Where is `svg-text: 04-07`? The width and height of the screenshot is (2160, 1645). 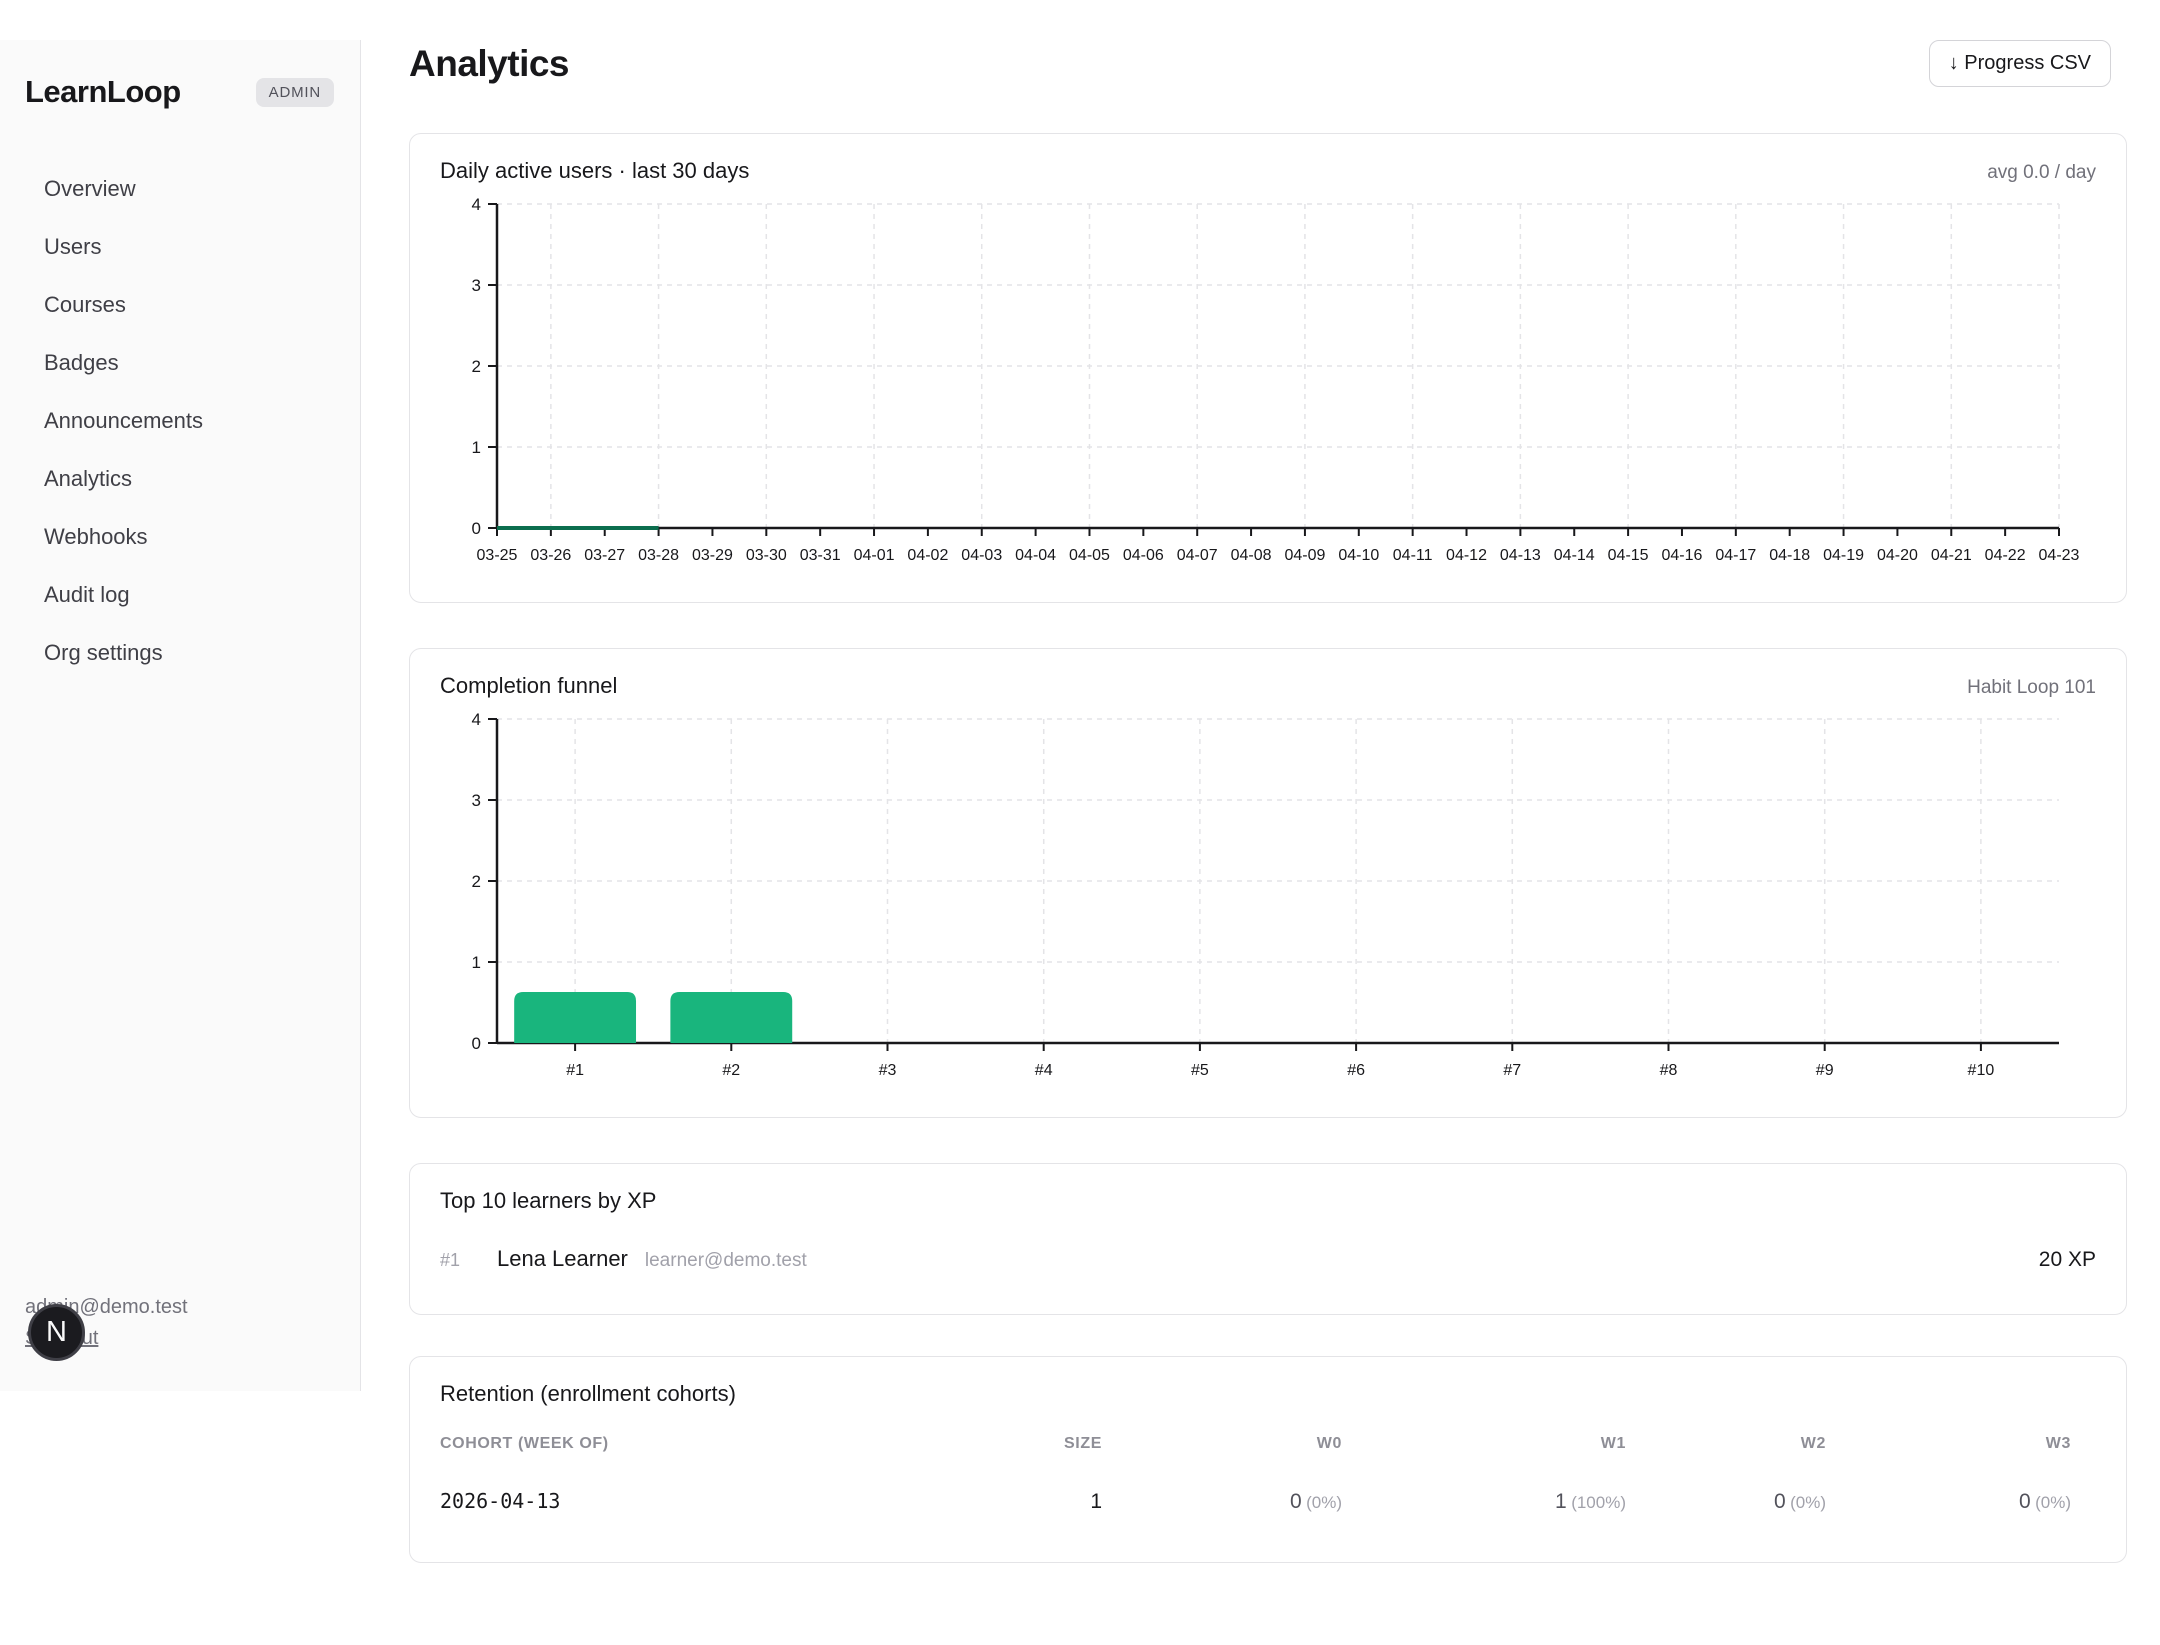
svg-text: 04-07 is located at coordinates (1197, 555).